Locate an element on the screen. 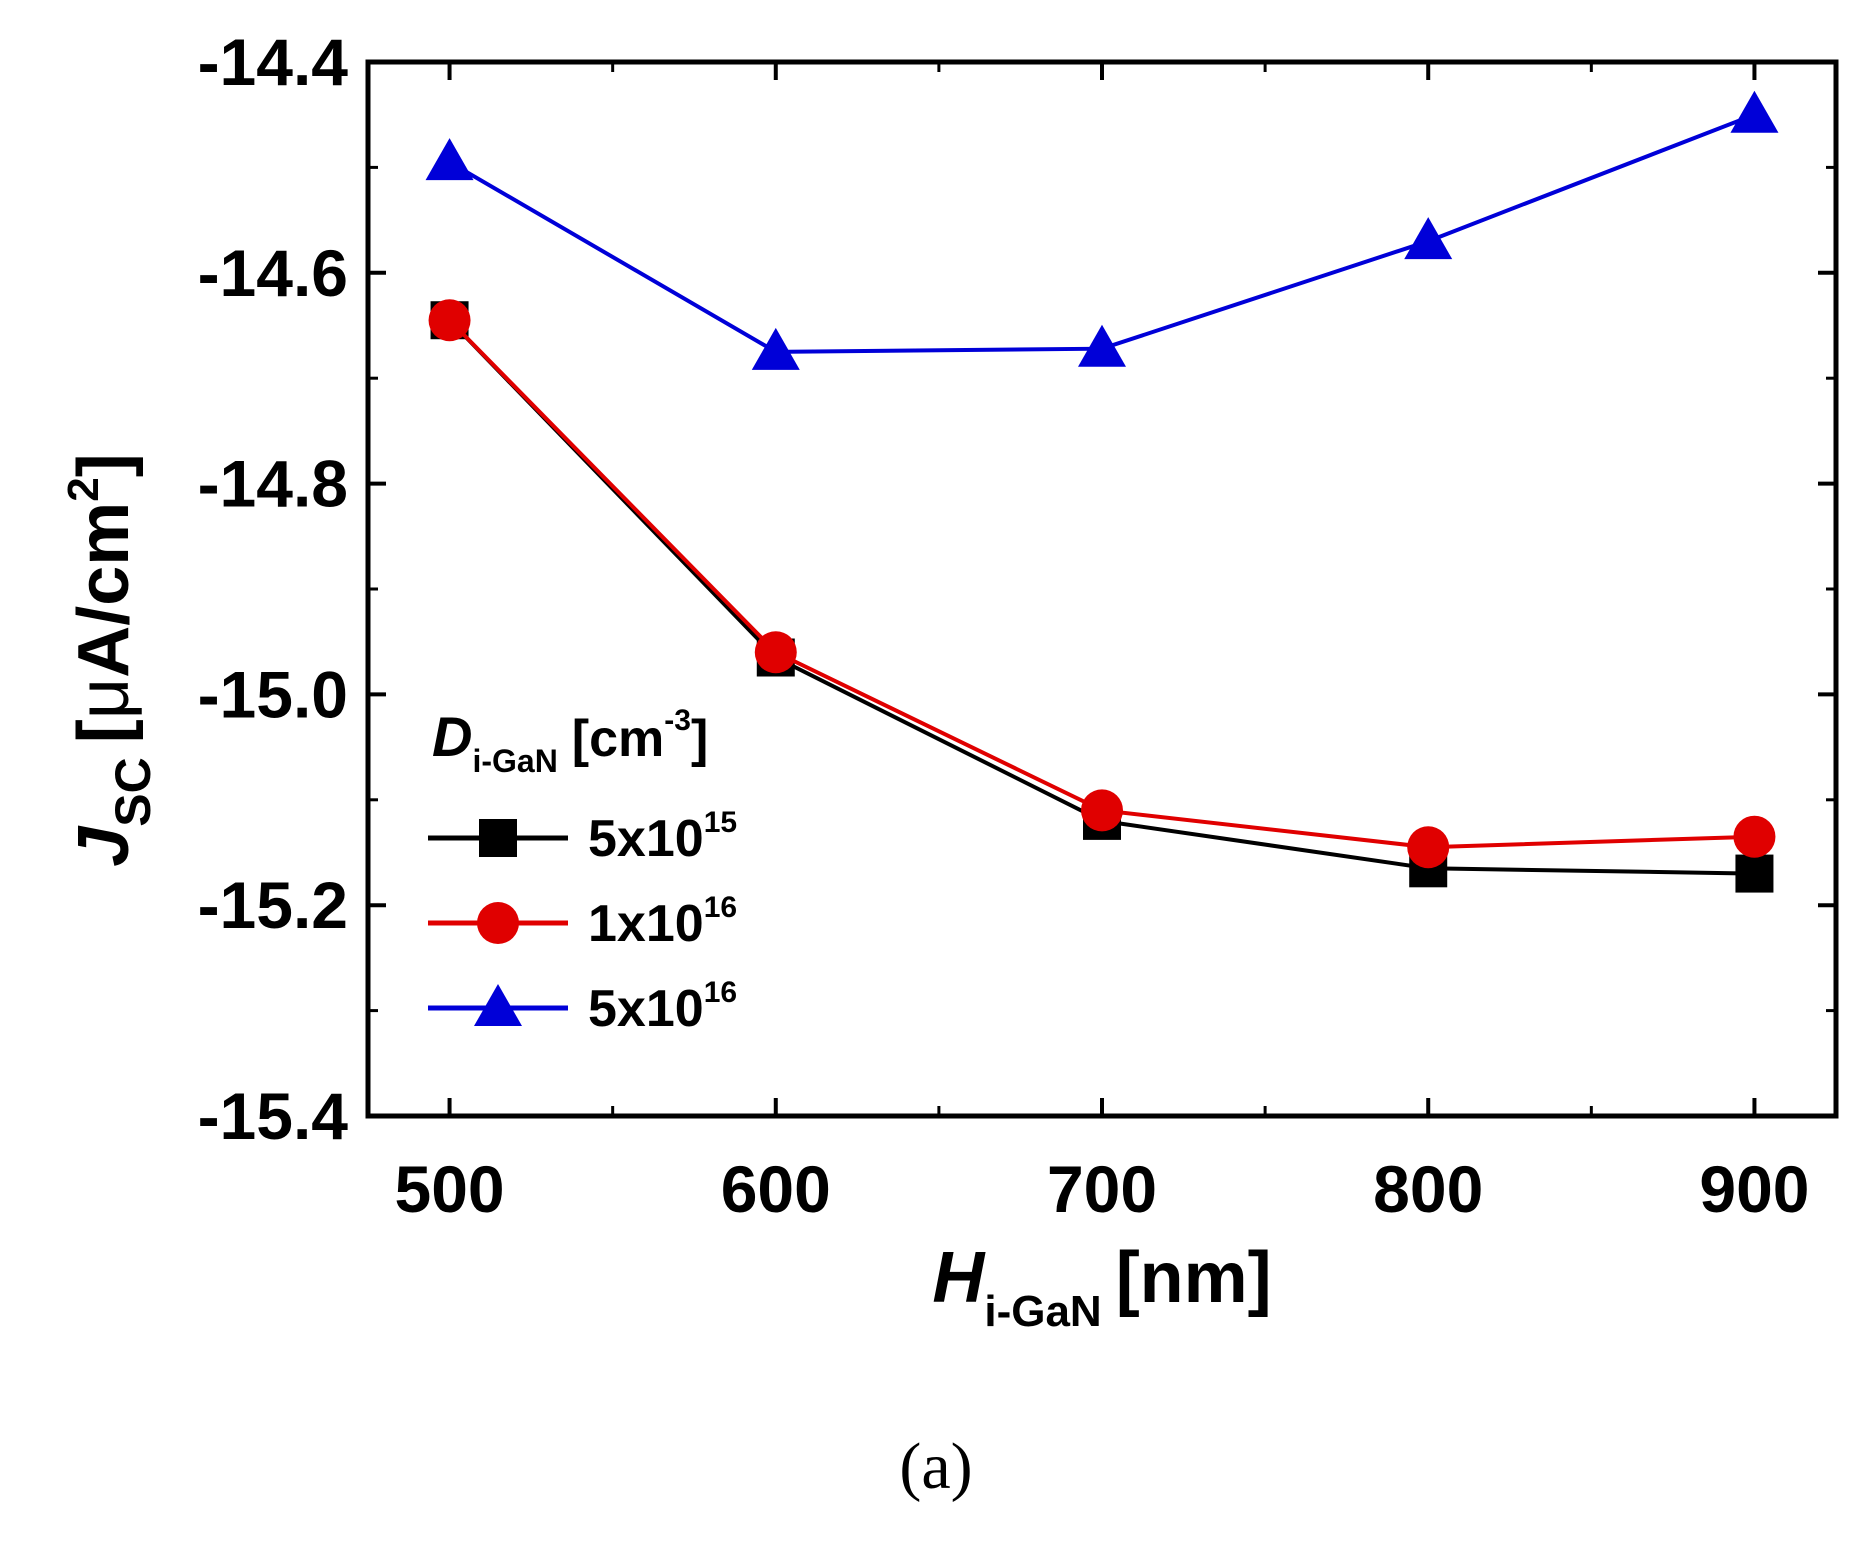  series-triangle is located at coordinates (1102, 230).